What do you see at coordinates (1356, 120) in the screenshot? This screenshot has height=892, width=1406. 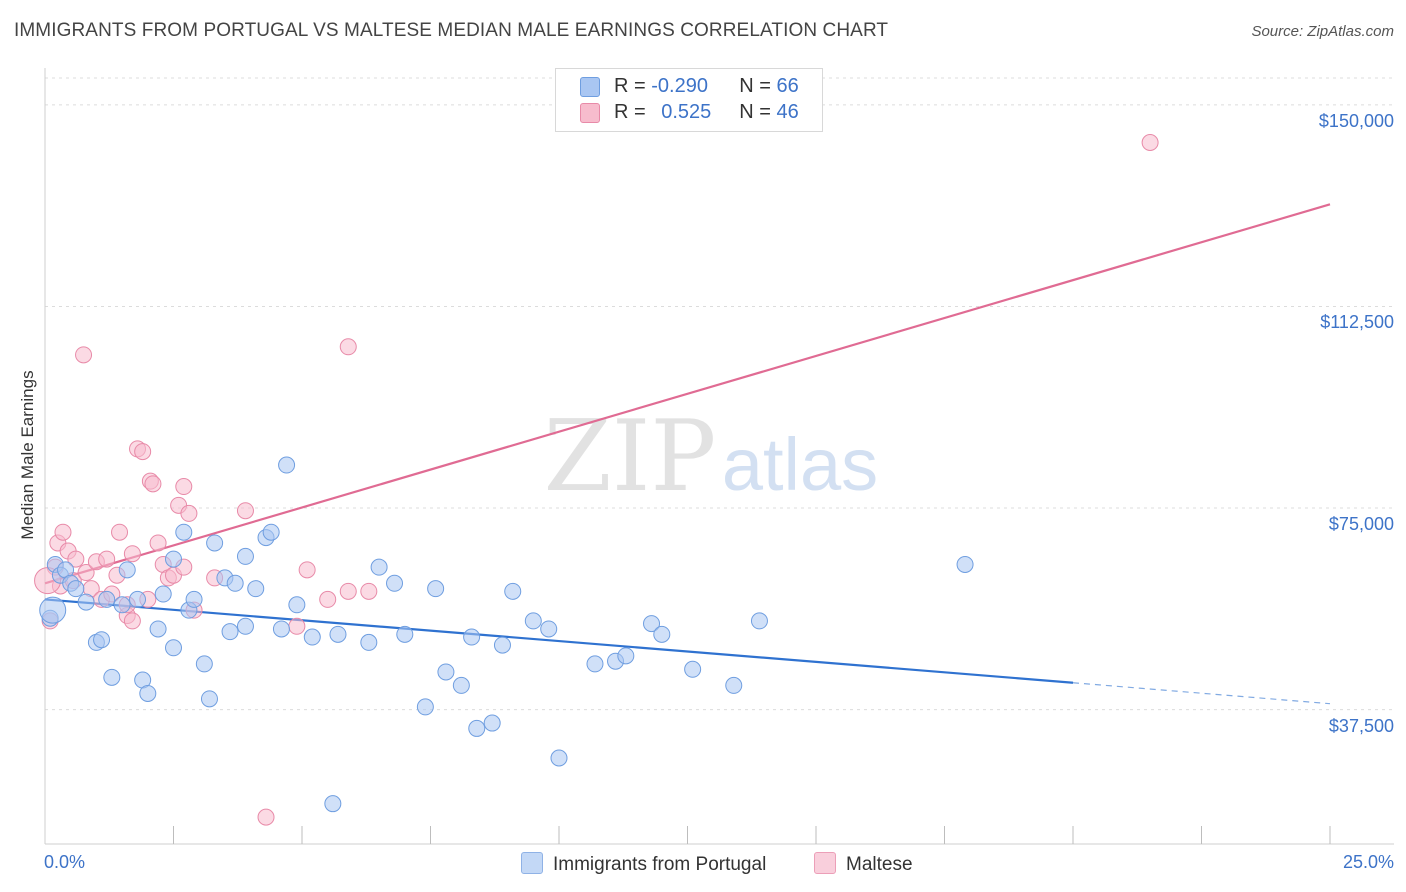 I see `y-tick-label: $150,000` at bounding box center [1356, 120].